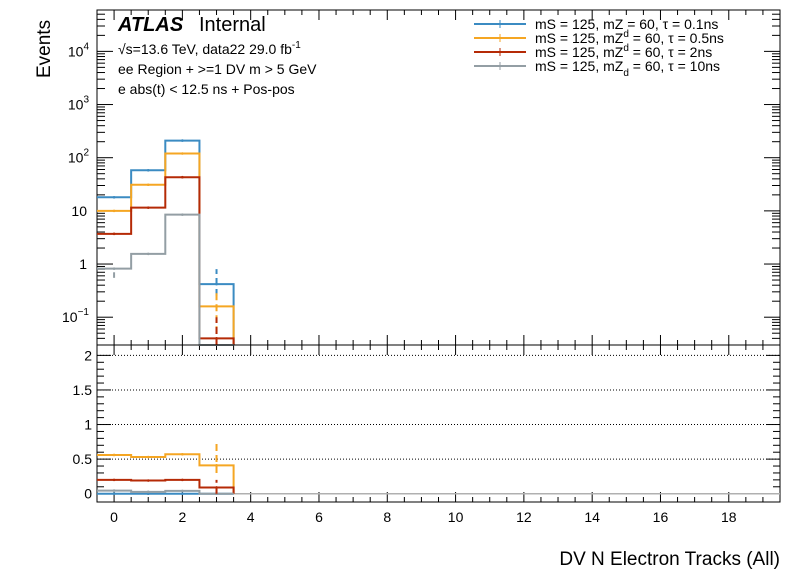 Image resolution: width=796 pixels, height=572 pixels. I want to click on x-tick-label: 14, so click(592, 517).